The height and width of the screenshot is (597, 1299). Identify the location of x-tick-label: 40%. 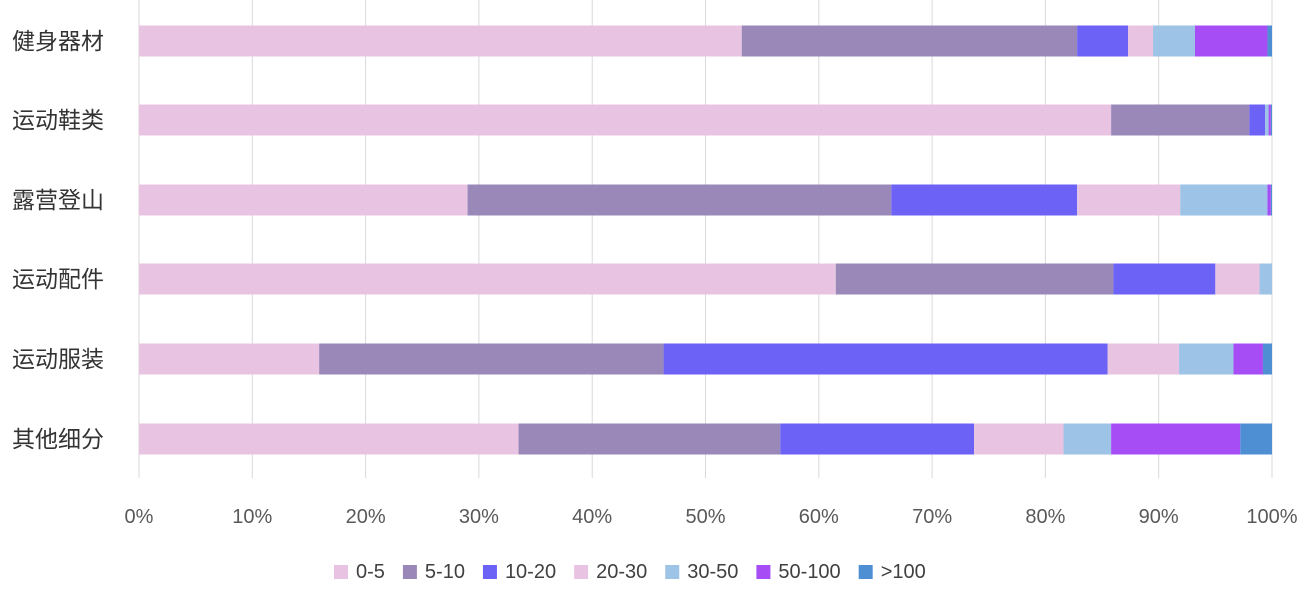
(592, 517).